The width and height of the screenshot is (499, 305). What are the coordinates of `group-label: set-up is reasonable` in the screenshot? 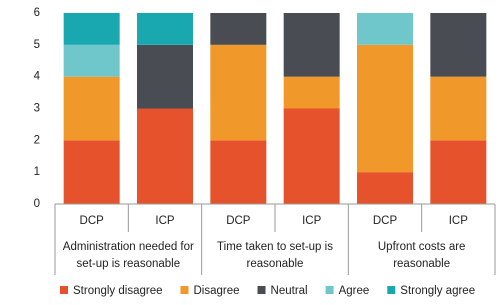 It's located at (129, 264).